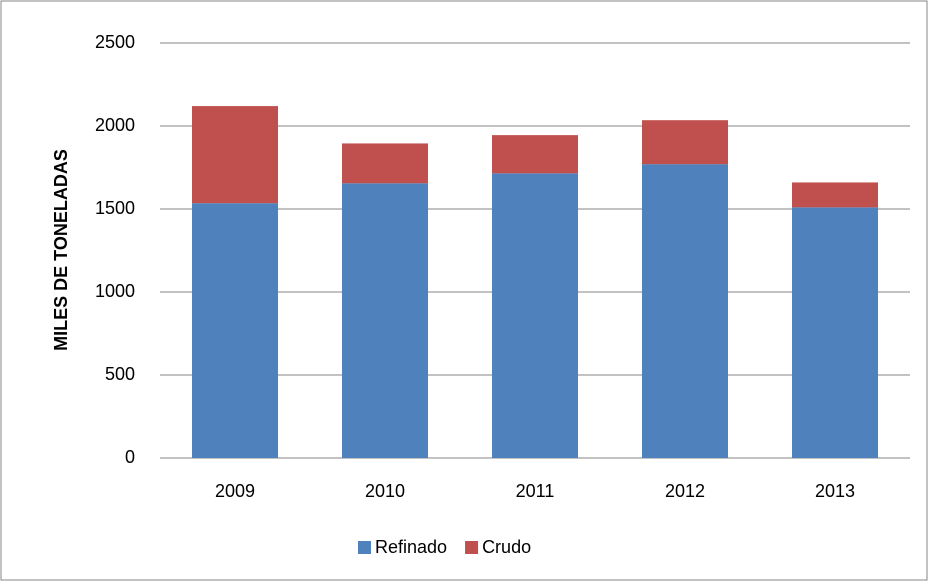 This screenshot has height=581, width=928. What do you see at coordinates (130, 457) in the screenshot?
I see `y-tick-label: 0` at bounding box center [130, 457].